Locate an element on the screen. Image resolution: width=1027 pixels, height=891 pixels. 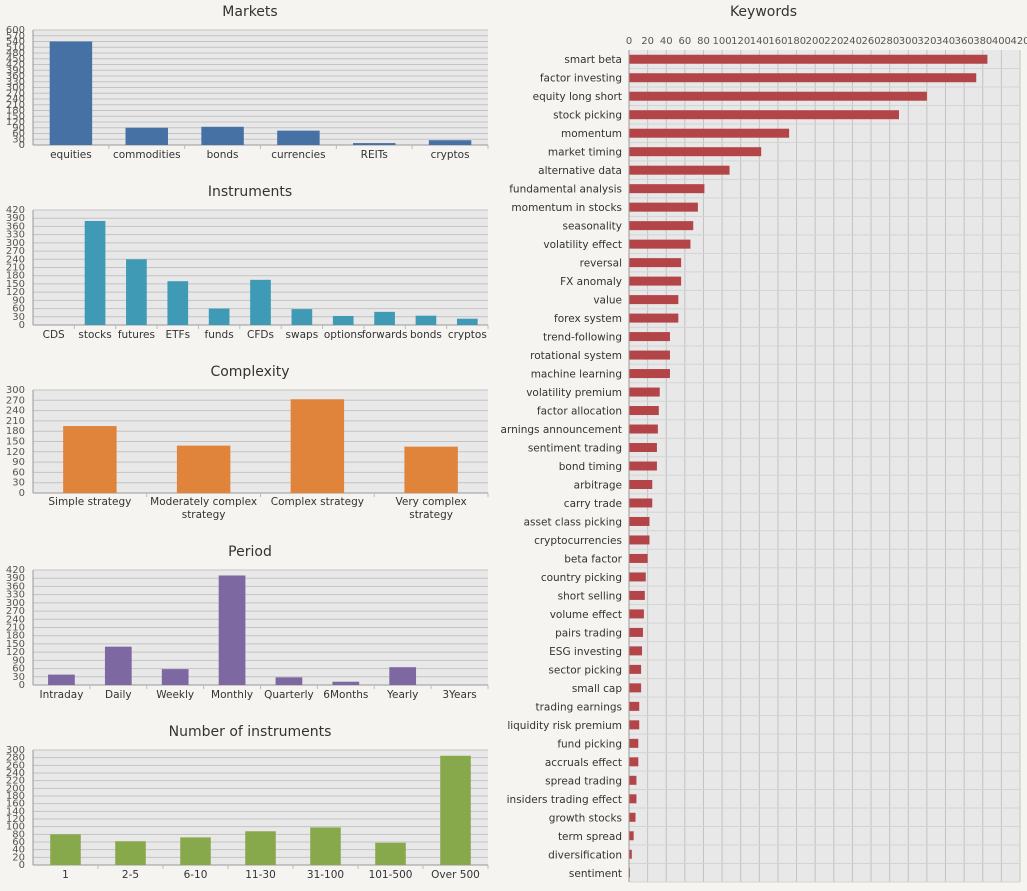
y-tick-label: 150 is located at coordinates (15, 442).